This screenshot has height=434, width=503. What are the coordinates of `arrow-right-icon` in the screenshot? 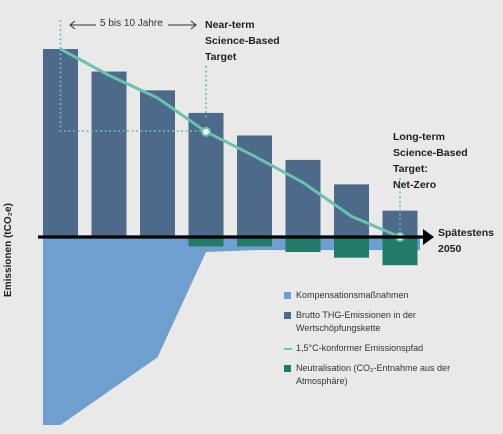 It's located at (193, 25).